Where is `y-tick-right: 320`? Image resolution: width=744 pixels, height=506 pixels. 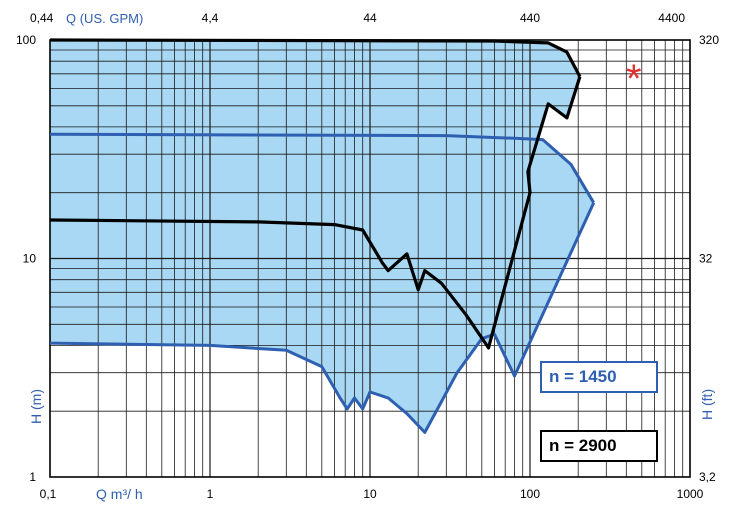 y-tick-right: 320 is located at coordinates (709, 40).